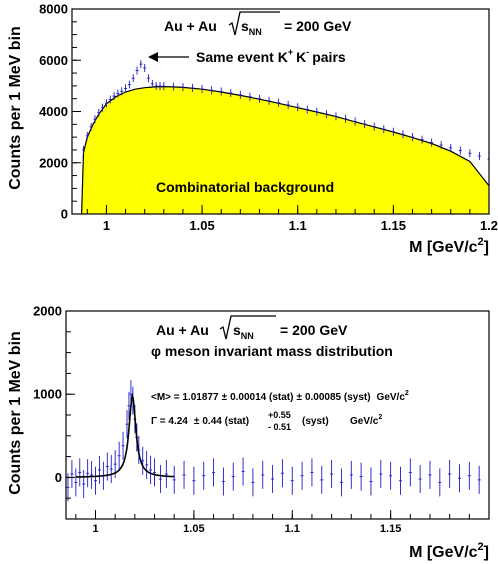 The image size is (498, 564). Describe the element at coordinates (449, 551) in the screenshot. I see `bottom-x-axis-title: M [GeV/c2]` at that location.